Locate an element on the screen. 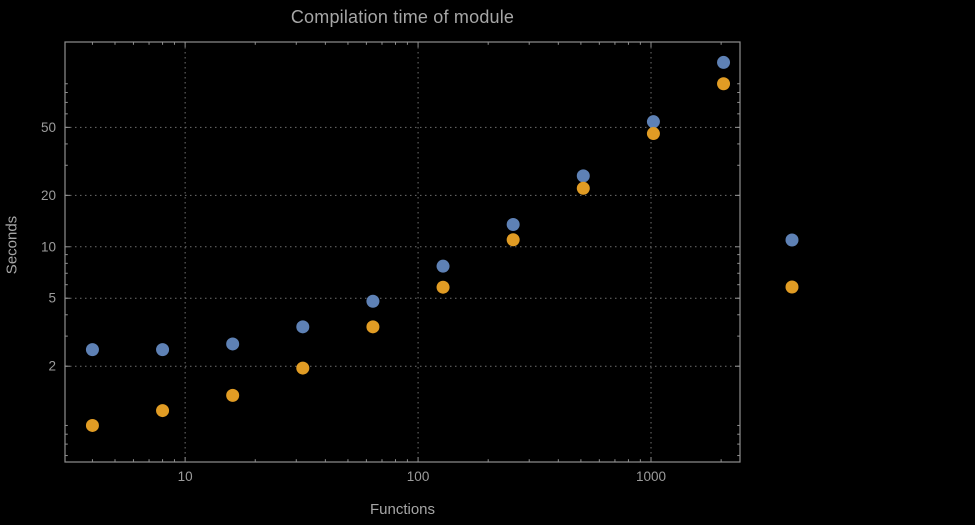 This screenshot has height=525, width=975. y-tick-label-50: 50 is located at coordinates (48, 127).